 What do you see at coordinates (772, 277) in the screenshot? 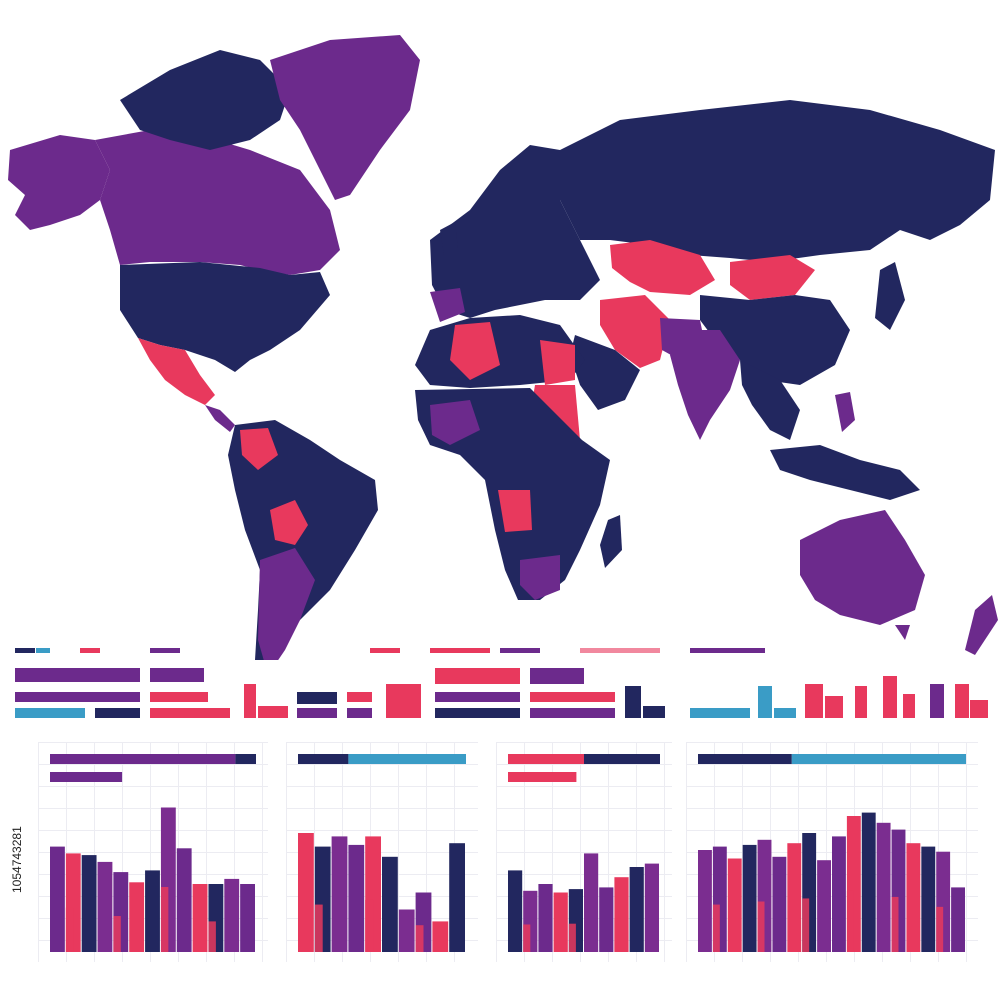
I see `mongolia-region` at bounding box center [772, 277].